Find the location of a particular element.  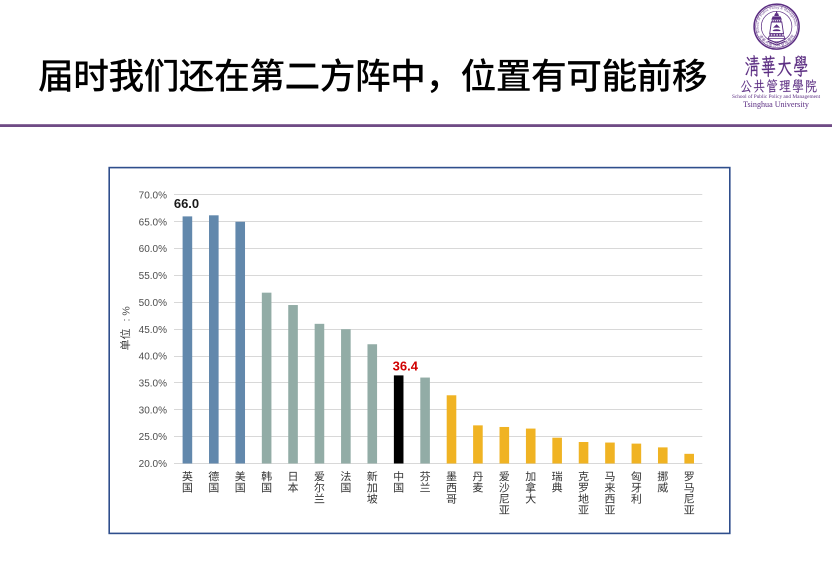

svg-text: 36.4 is located at coordinates (406, 366).